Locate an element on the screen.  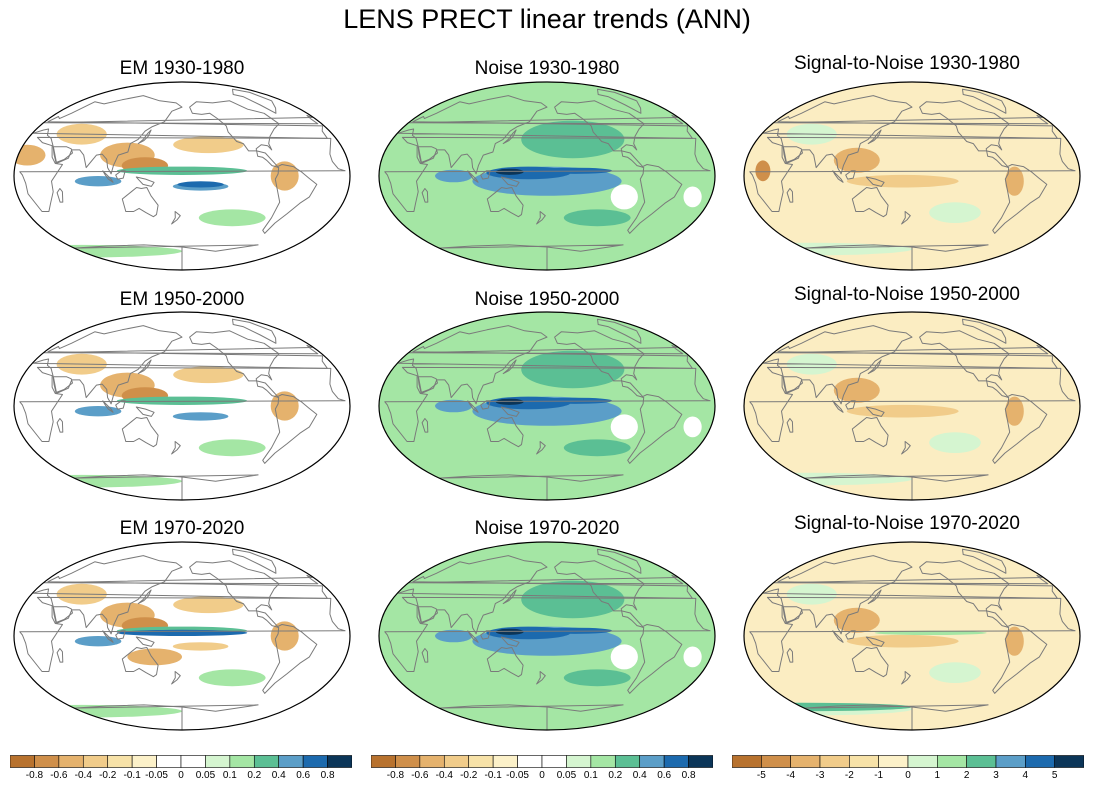
colorbar-tick-label: -0.6 is located at coordinates (420, 775).